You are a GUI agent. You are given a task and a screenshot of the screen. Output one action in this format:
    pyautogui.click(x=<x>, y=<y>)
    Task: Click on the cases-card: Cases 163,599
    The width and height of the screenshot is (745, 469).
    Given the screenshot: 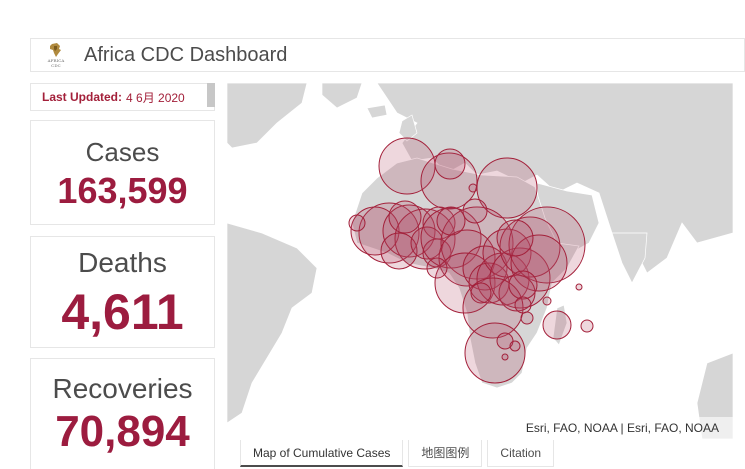 What is the action you would take?
    pyautogui.click(x=122, y=172)
    